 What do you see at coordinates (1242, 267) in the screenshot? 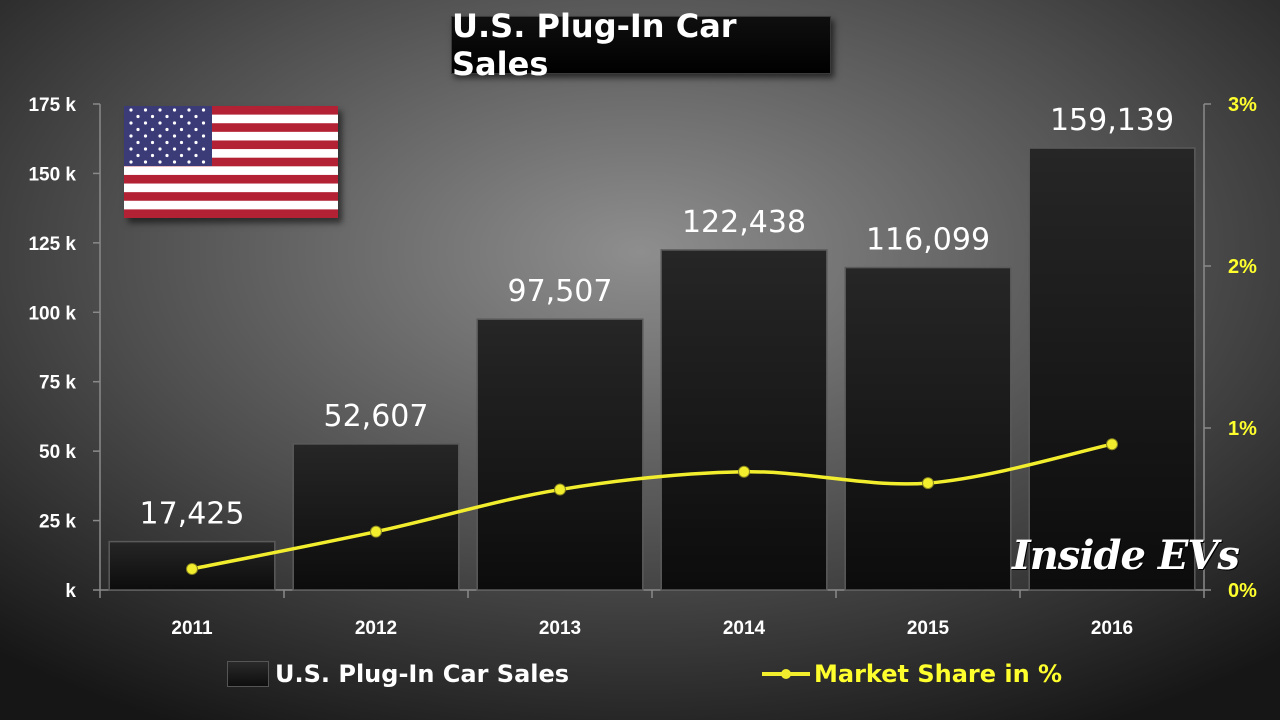
I see `y-right-tick-label: 2%` at bounding box center [1242, 267].